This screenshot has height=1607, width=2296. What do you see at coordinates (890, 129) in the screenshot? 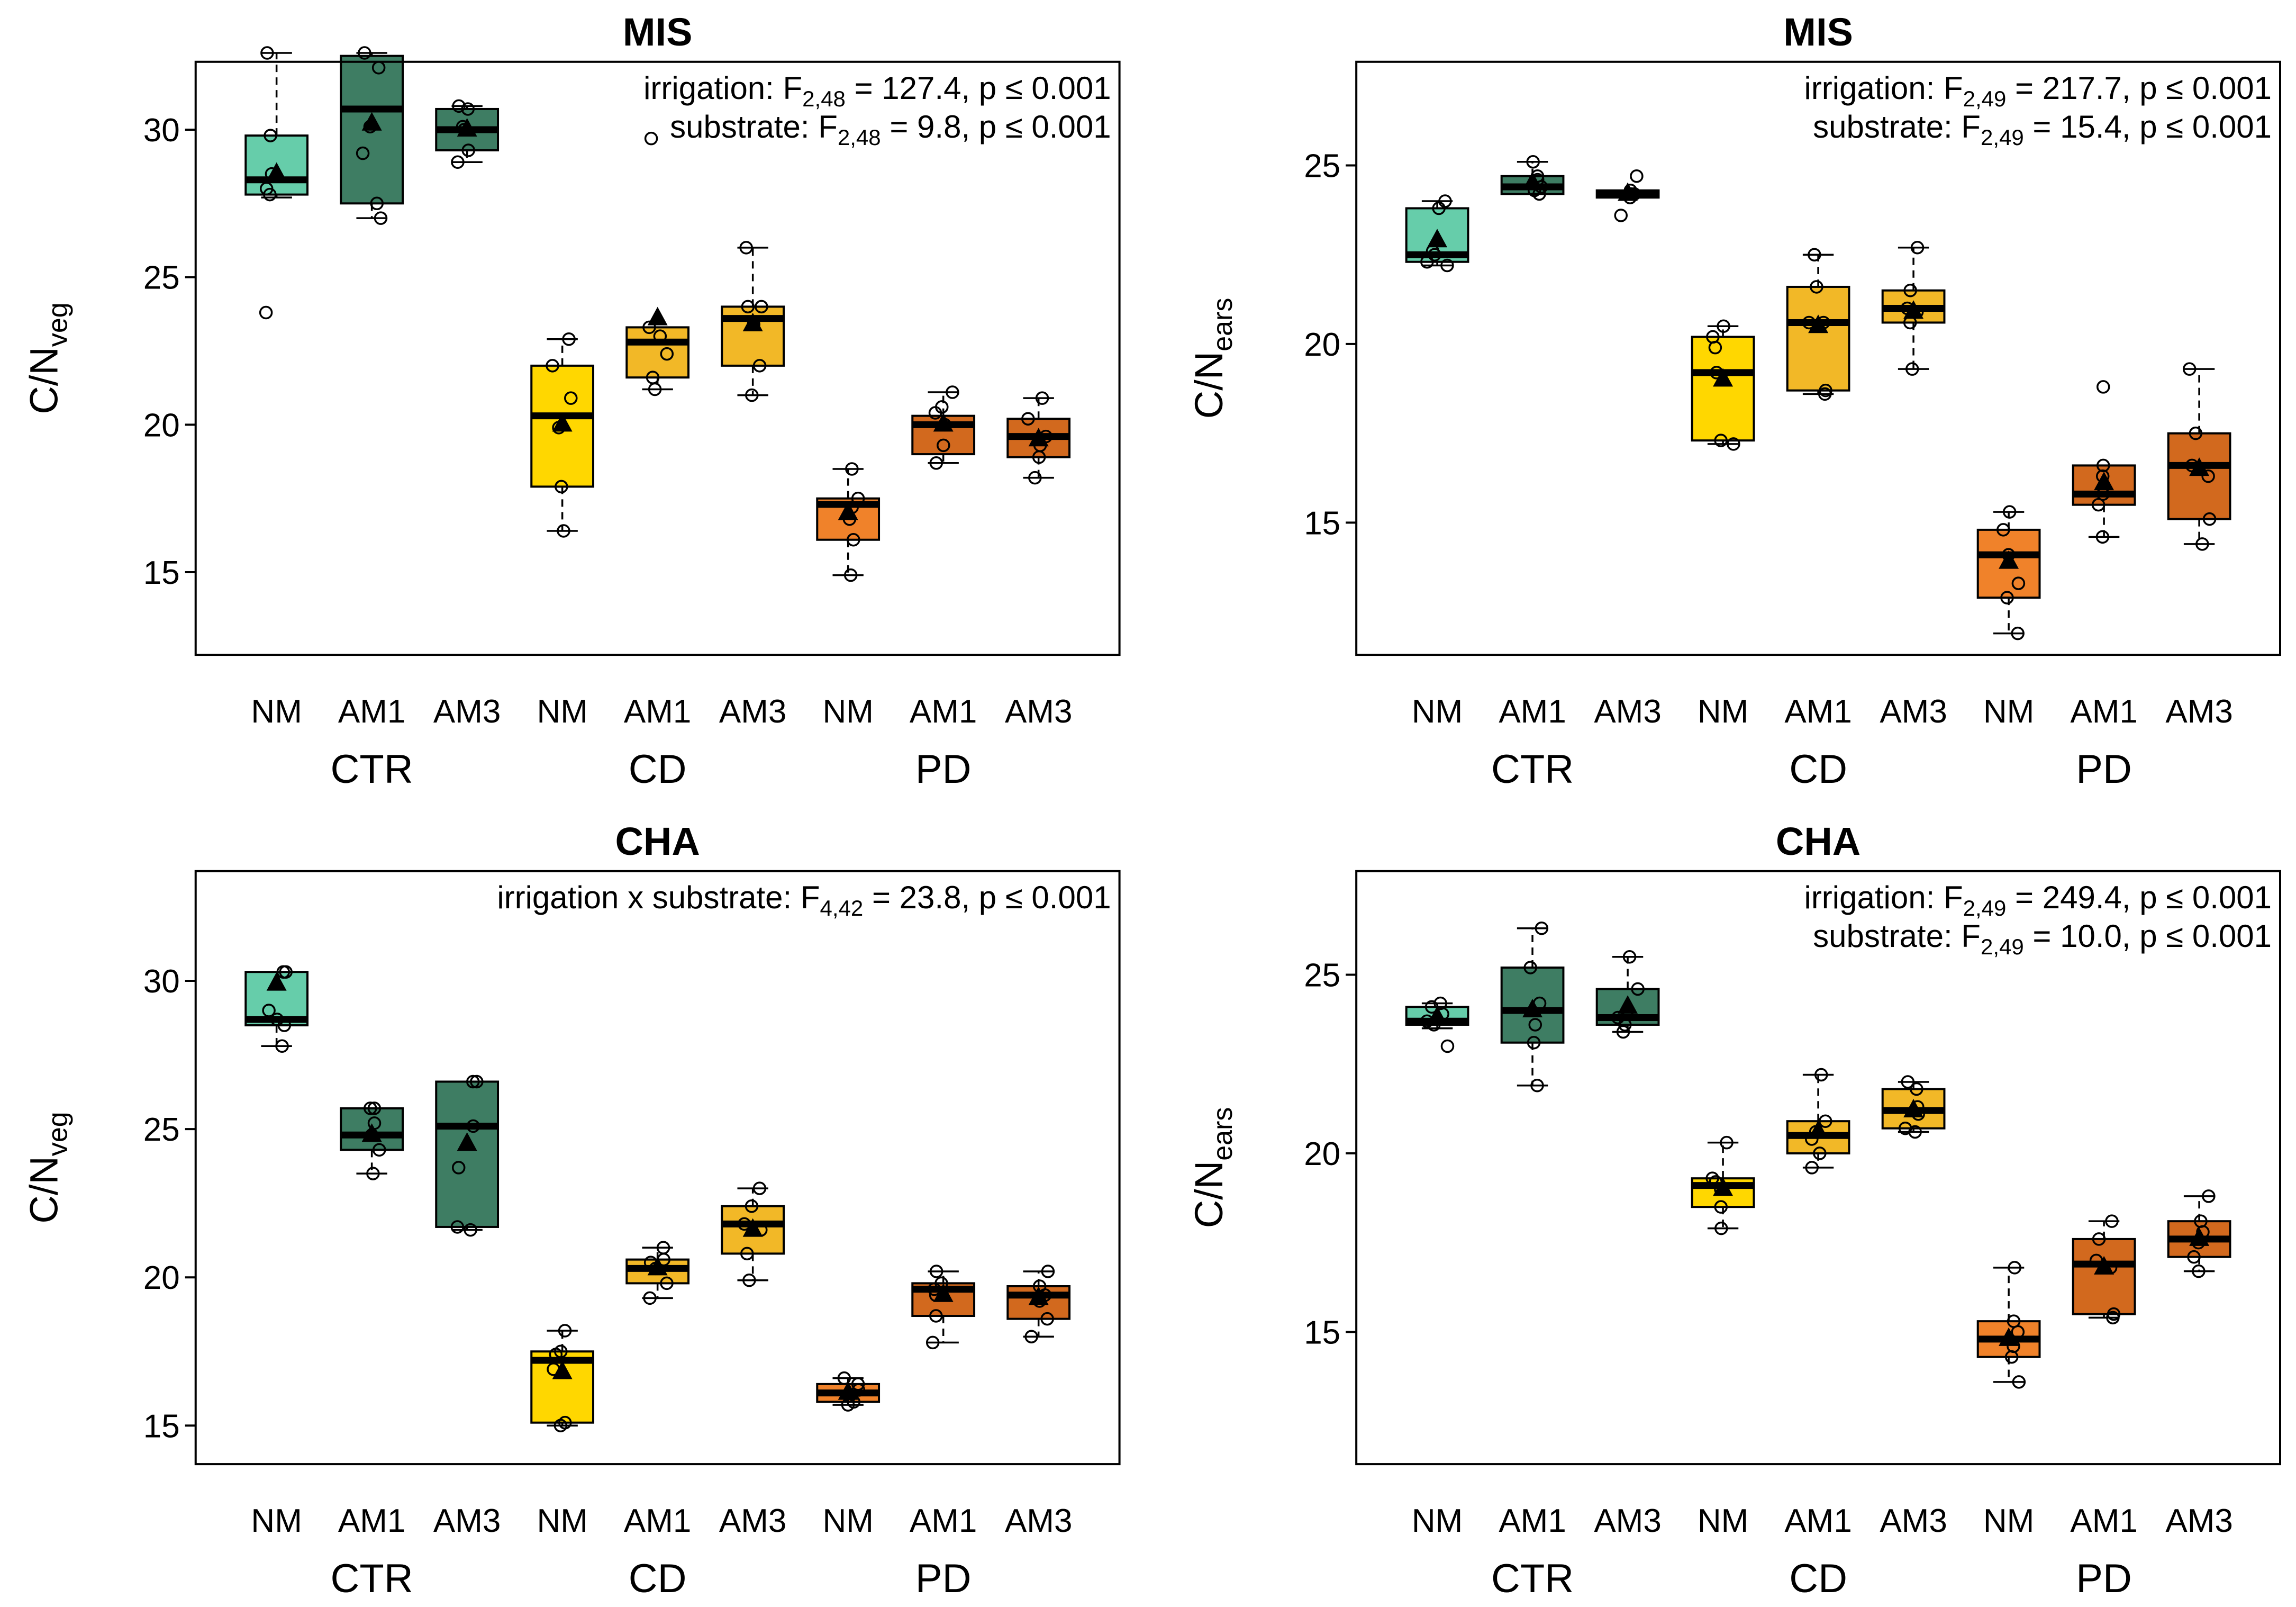
I see `stat-line: substrate: F2,48 = 9.8, p ≤ 0.001` at bounding box center [890, 129].